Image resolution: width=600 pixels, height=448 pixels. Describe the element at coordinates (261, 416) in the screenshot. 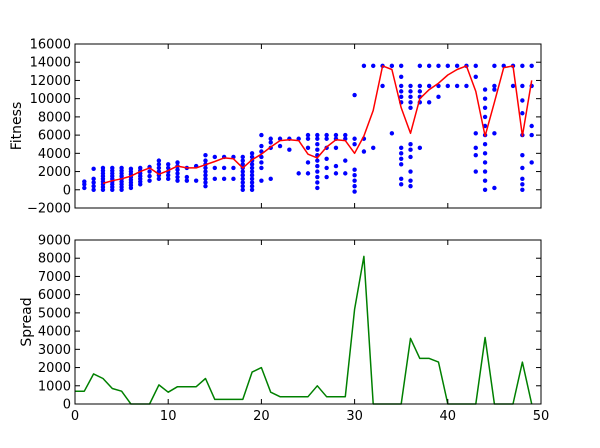

I see `x-tick-label: 20` at that location.